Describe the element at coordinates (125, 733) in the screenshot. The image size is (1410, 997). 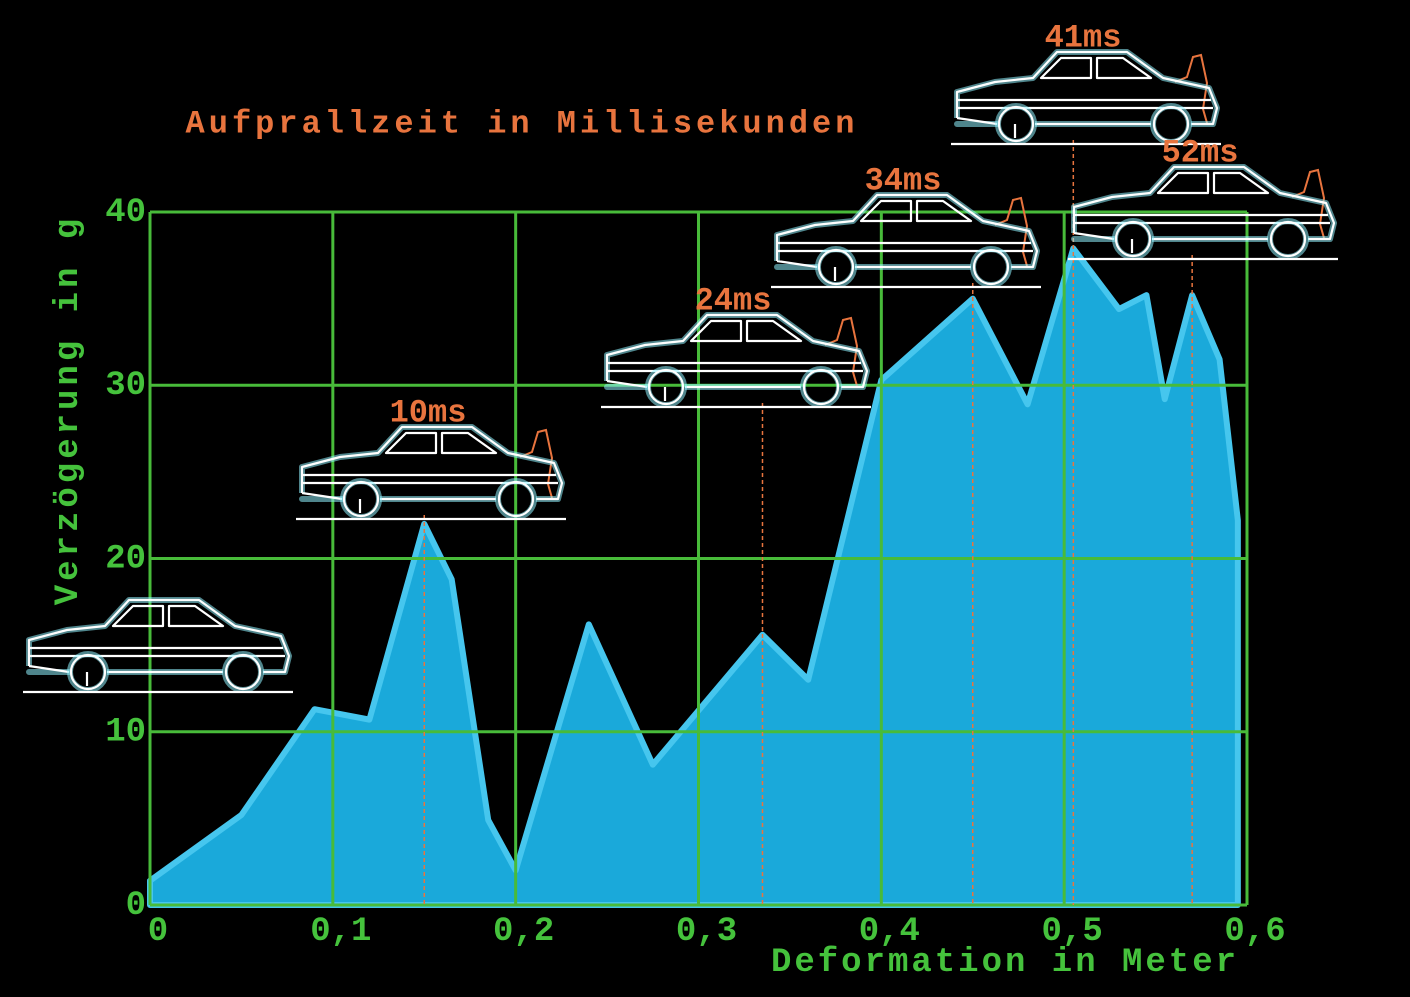
I see `y-tick-label: 10` at that location.